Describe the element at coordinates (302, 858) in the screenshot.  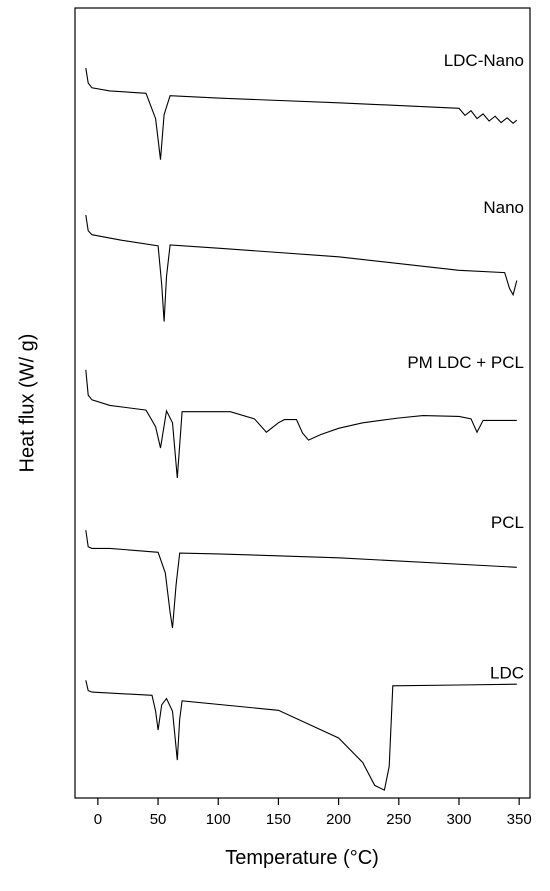
I see `x-axis-label: Temperature (°C)` at that location.